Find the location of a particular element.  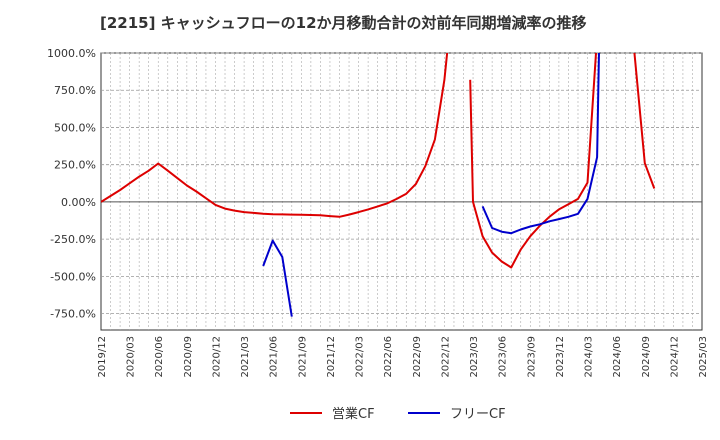

x-tick-label: 2022/06 is located at coordinates (388, 357).